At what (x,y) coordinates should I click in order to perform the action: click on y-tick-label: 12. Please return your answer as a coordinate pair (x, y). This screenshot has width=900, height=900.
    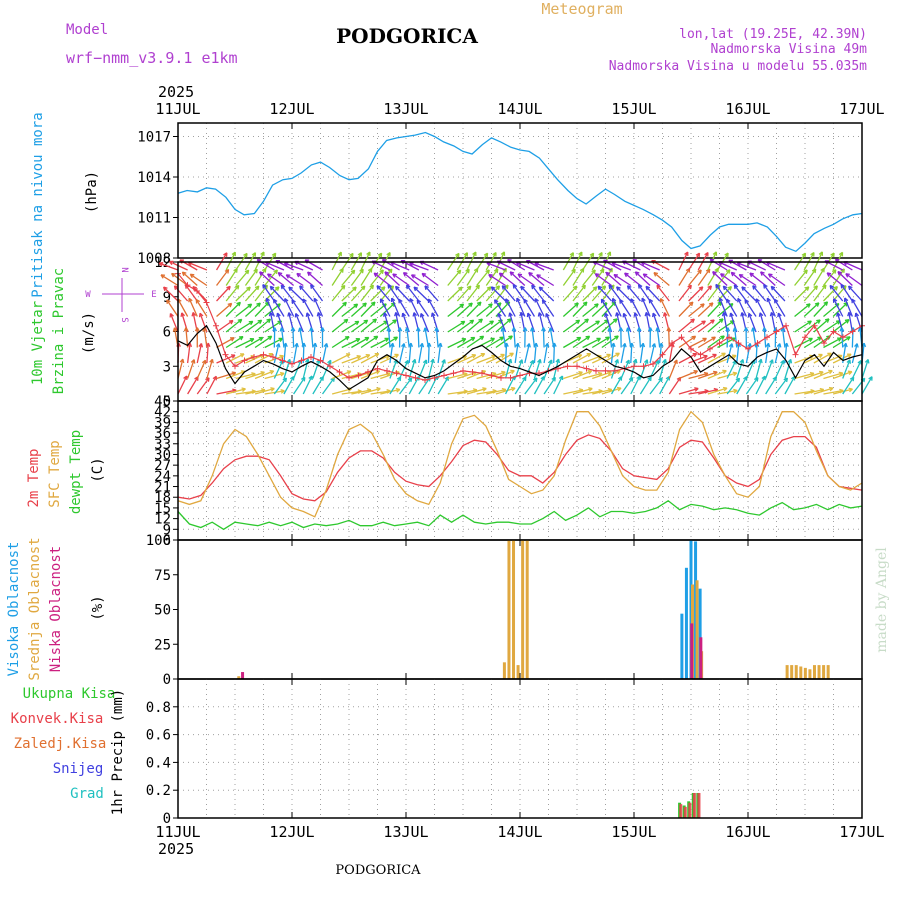
    Looking at the image, I should click on (162, 520).